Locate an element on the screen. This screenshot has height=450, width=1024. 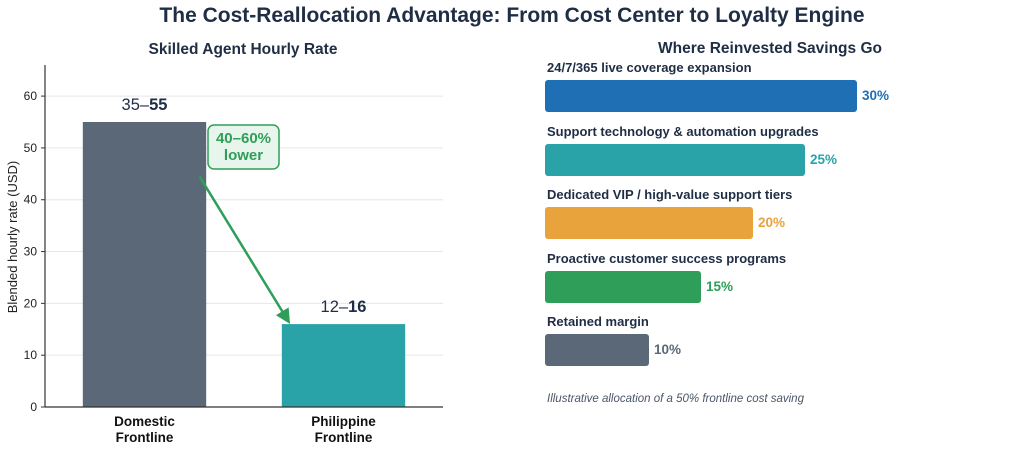
bar-philippine-frontline is located at coordinates (343, 365).